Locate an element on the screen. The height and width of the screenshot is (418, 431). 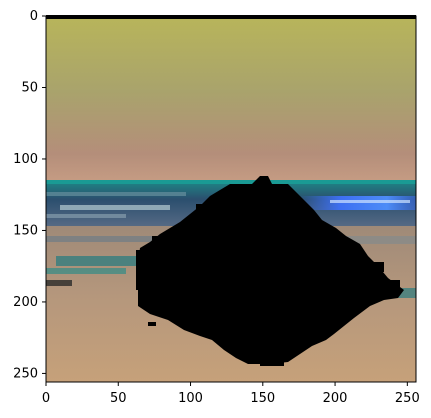
y-tick-label: 250 is located at coordinates (25, 373).